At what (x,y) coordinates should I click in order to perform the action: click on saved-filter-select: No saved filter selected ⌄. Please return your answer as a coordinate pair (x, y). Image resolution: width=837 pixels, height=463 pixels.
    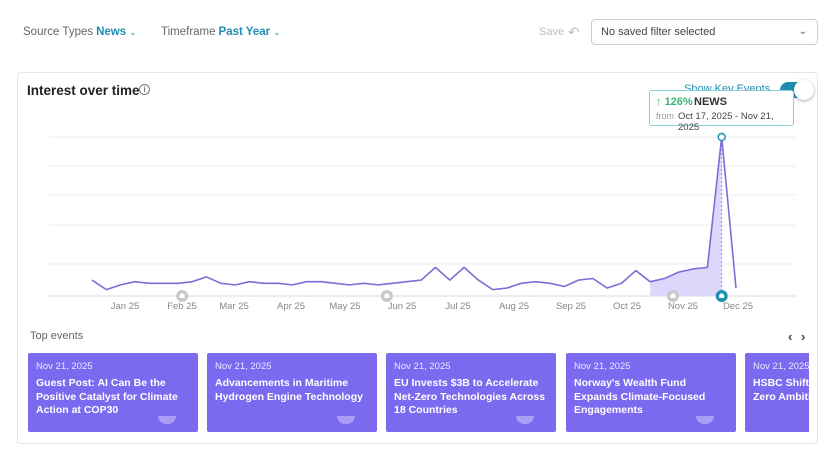
    Looking at the image, I should click on (704, 32).